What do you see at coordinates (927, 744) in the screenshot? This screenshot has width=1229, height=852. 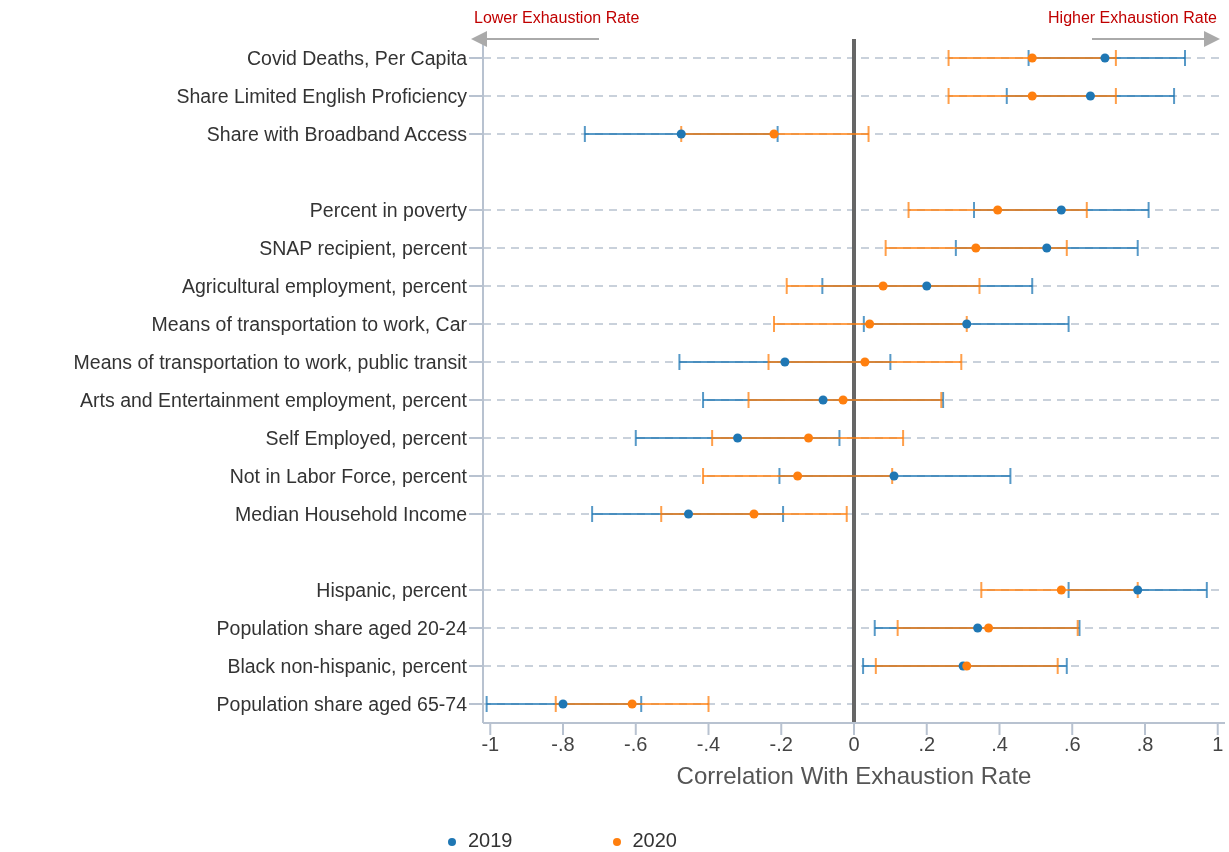 I see `x-tick-label: .2` at bounding box center [927, 744].